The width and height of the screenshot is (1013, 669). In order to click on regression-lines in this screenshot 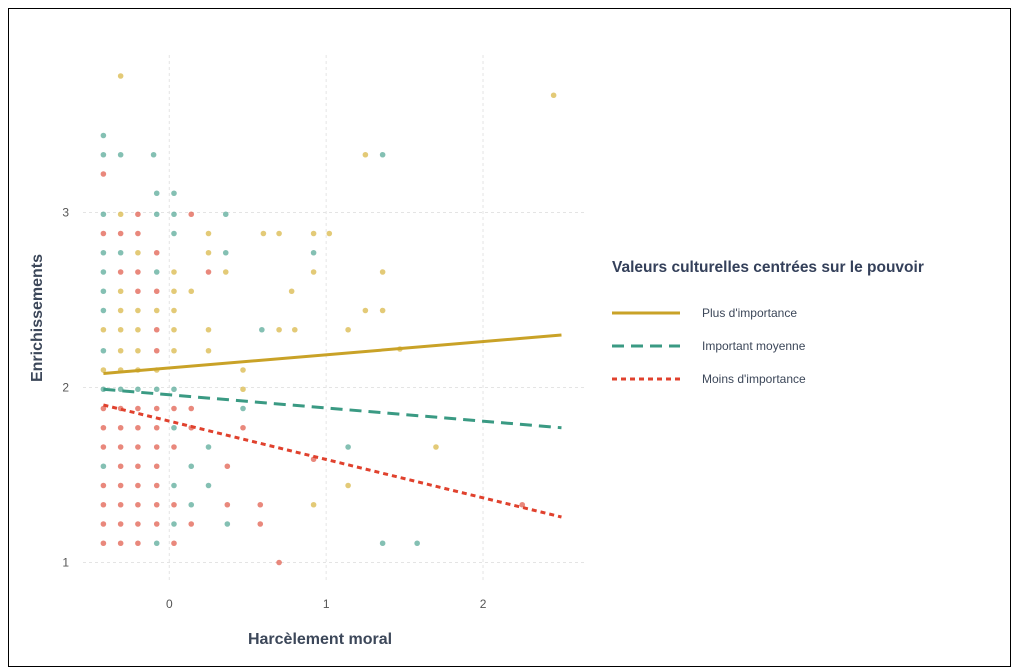, I will do `click(332, 426)`.